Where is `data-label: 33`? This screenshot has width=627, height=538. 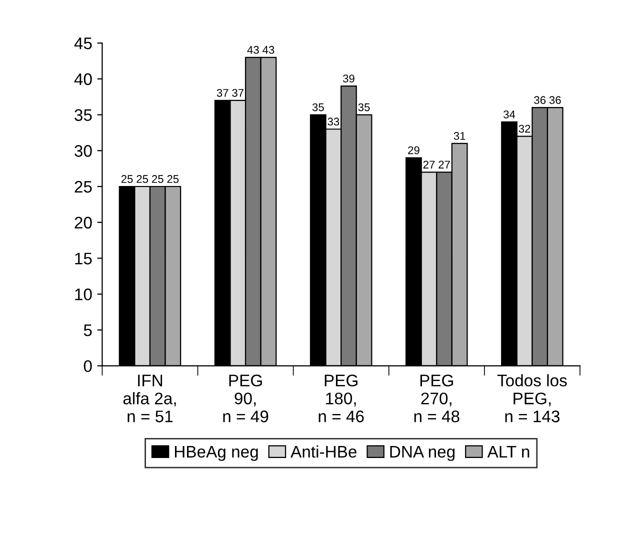 data-label: 33 is located at coordinates (334, 122).